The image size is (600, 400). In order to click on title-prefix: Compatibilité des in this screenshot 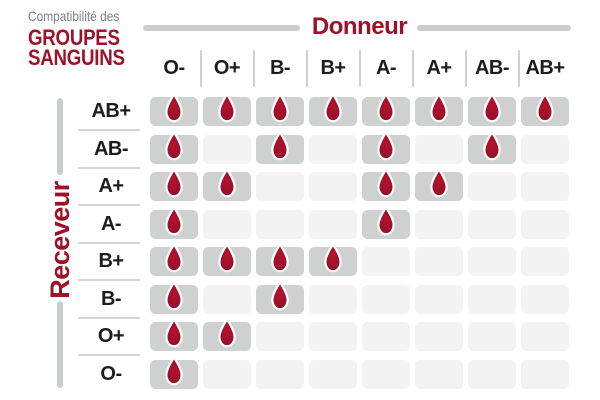, I will do `click(74, 16)`.